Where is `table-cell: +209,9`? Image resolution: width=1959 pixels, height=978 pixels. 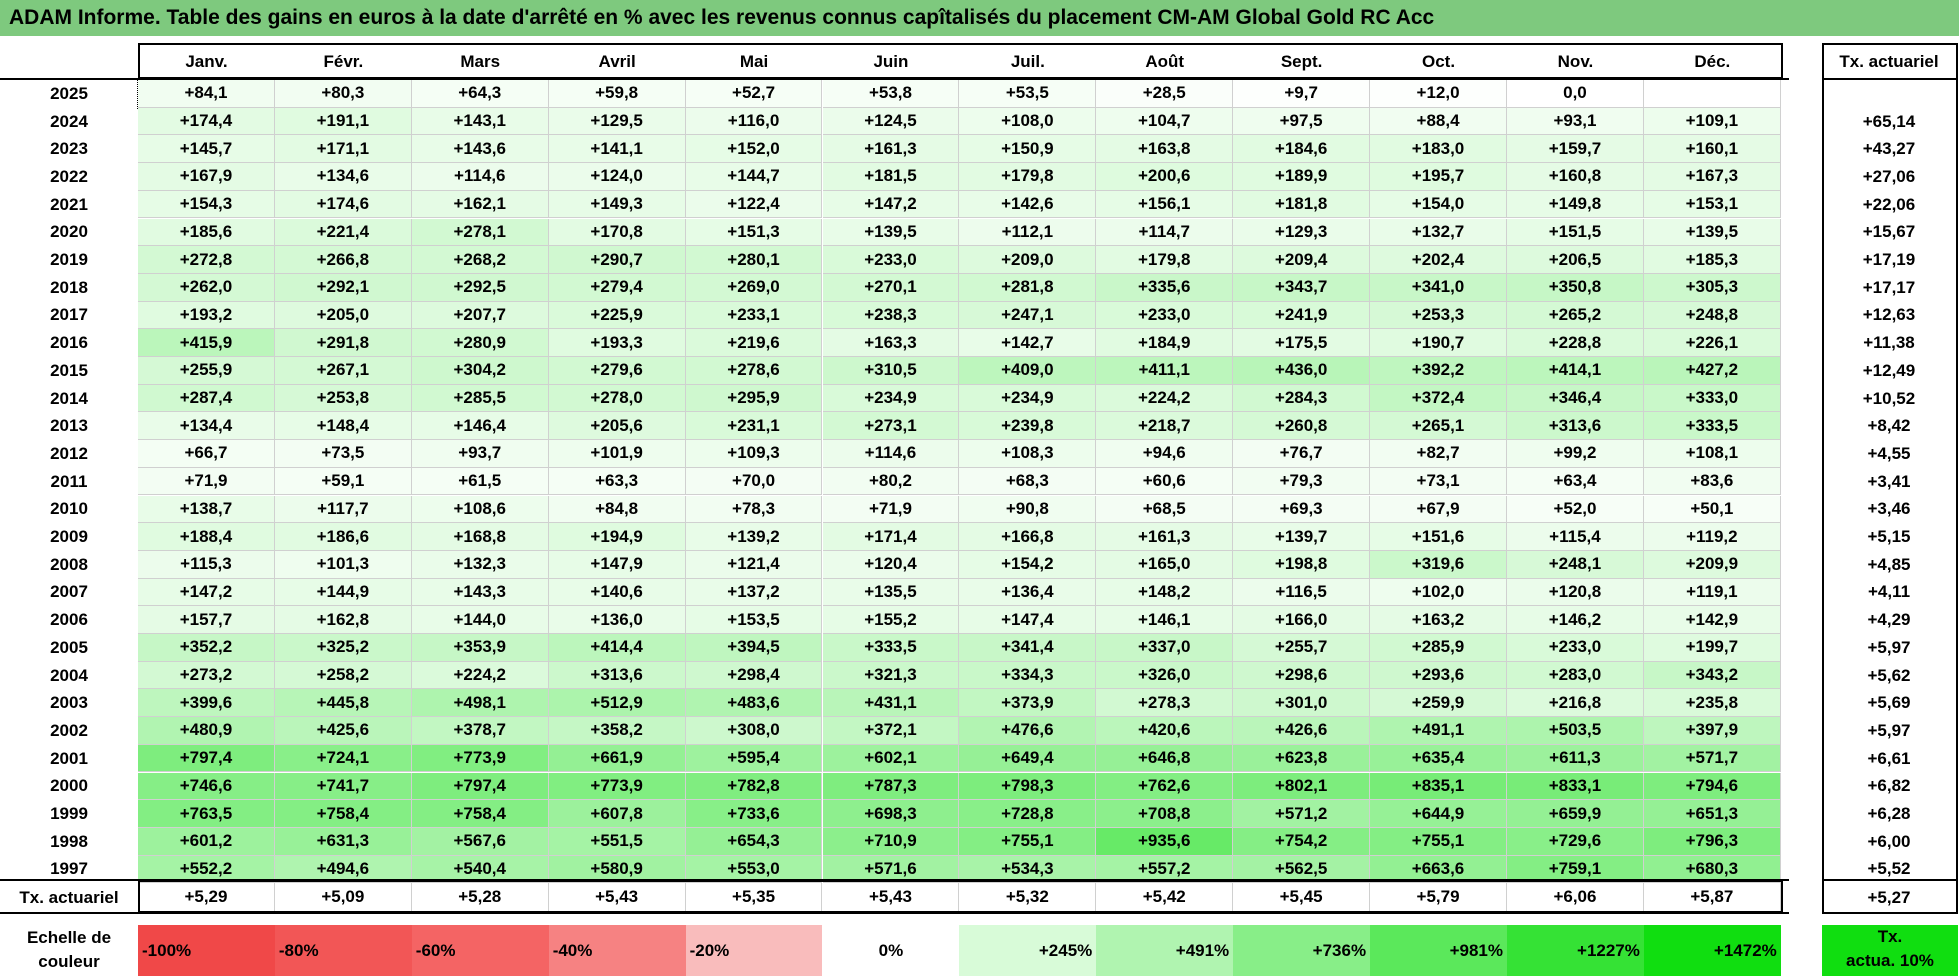 table-cell: +209,9 is located at coordinates (1712, 564).